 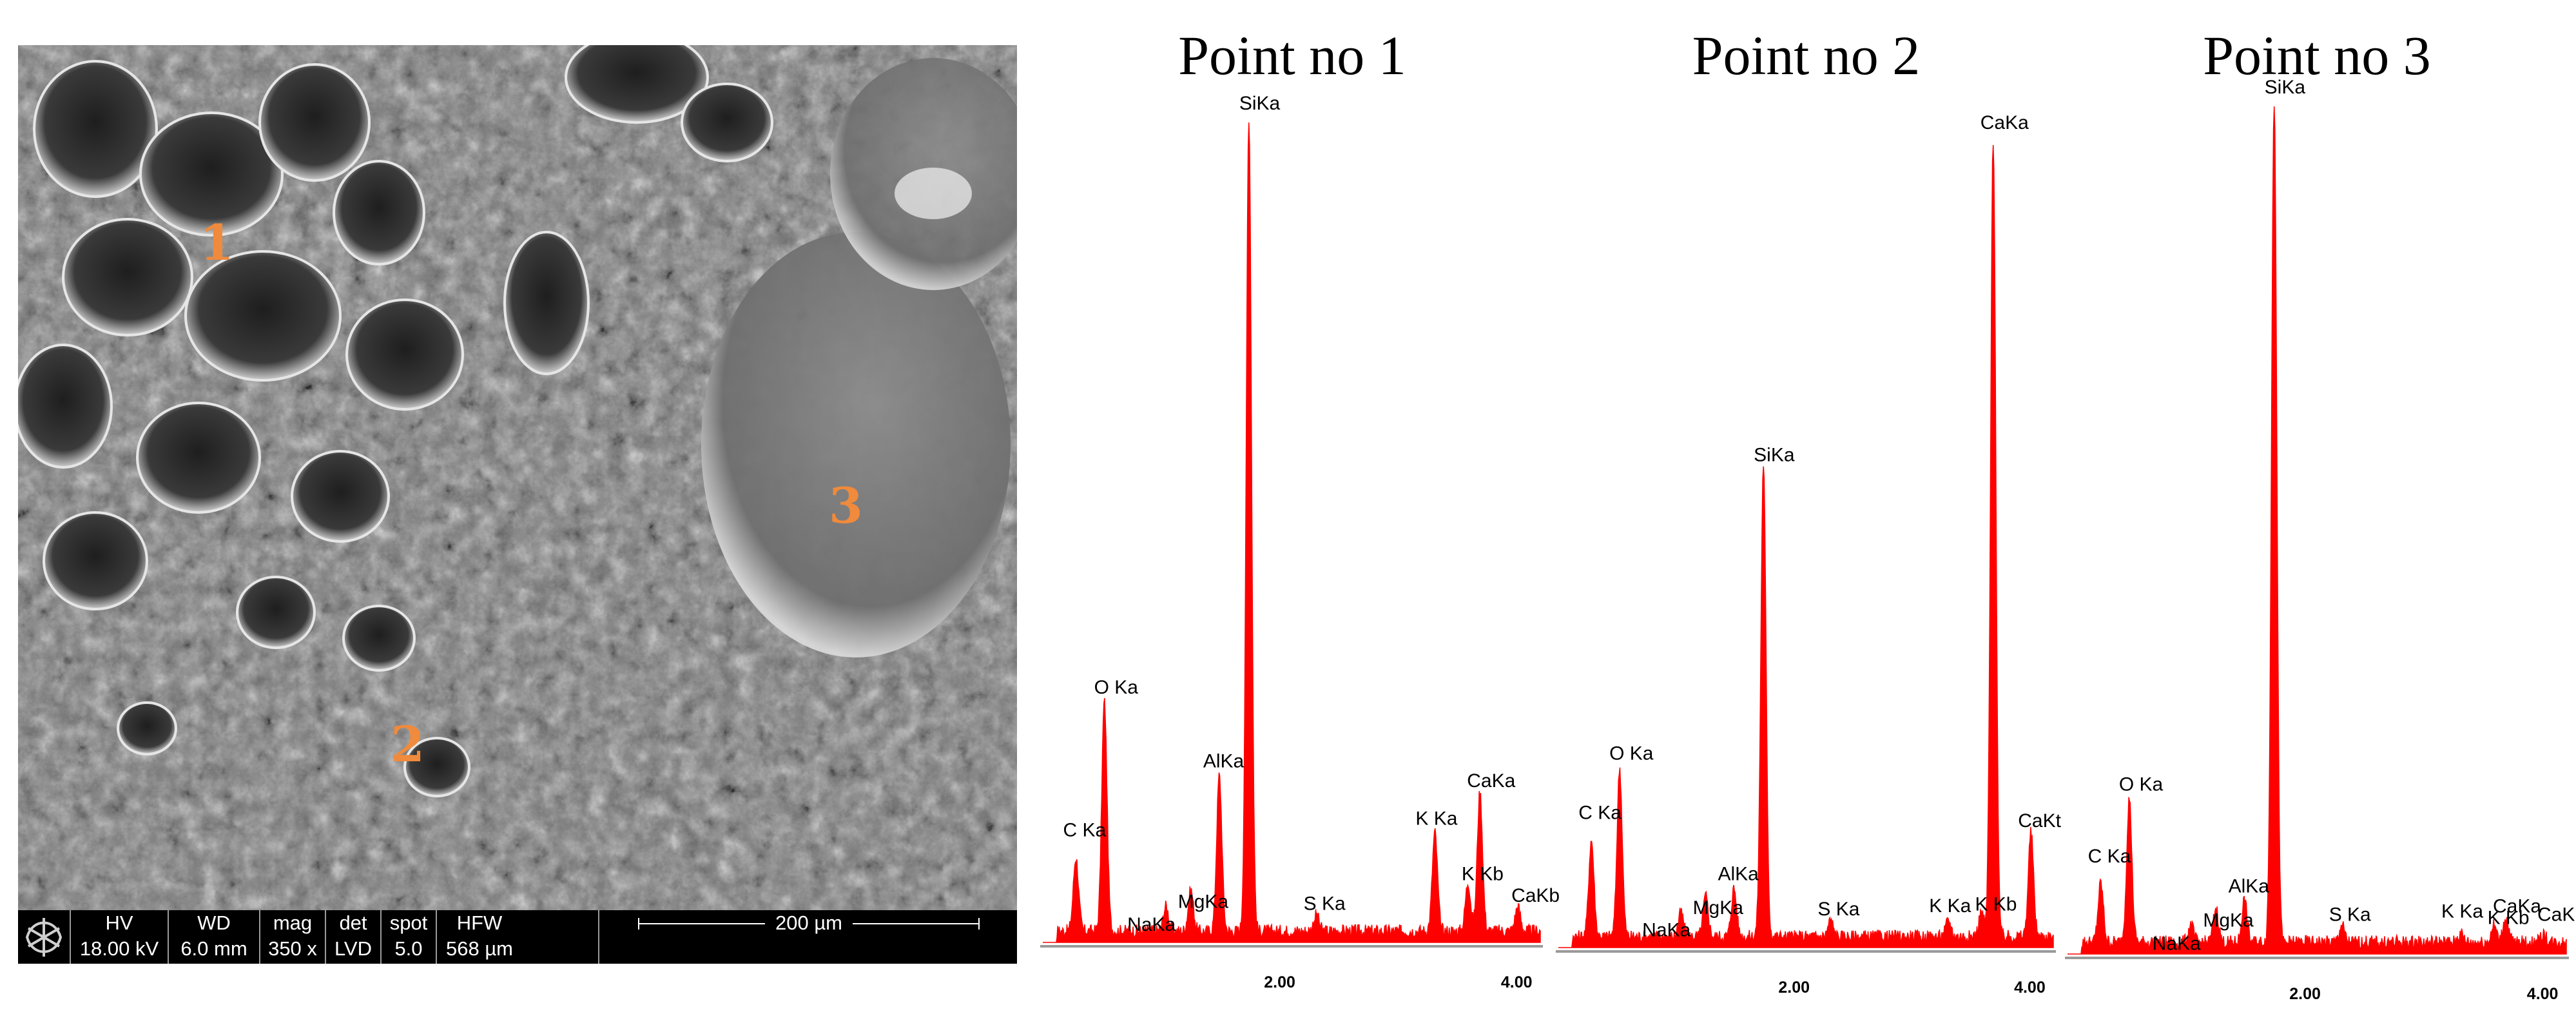 I want to click on databar-wd: WD 6.0 mm, so click(x=213, y=937).